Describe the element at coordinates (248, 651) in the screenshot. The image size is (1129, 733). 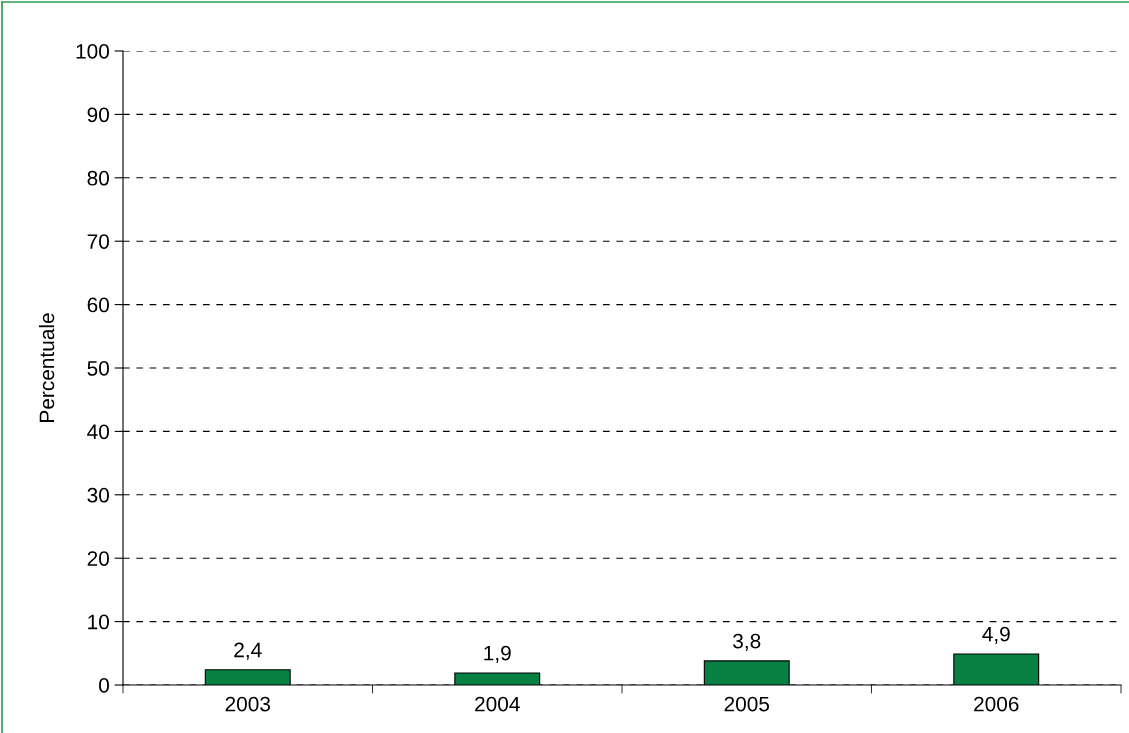
I see `data-label: 2,4` at that location.